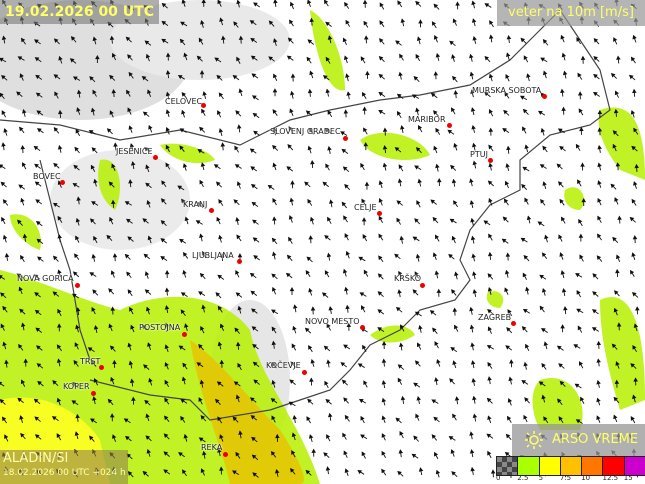 This screenshot has height=484, width=645. I want to click on city-label: JESENICE, so click(134, 151).